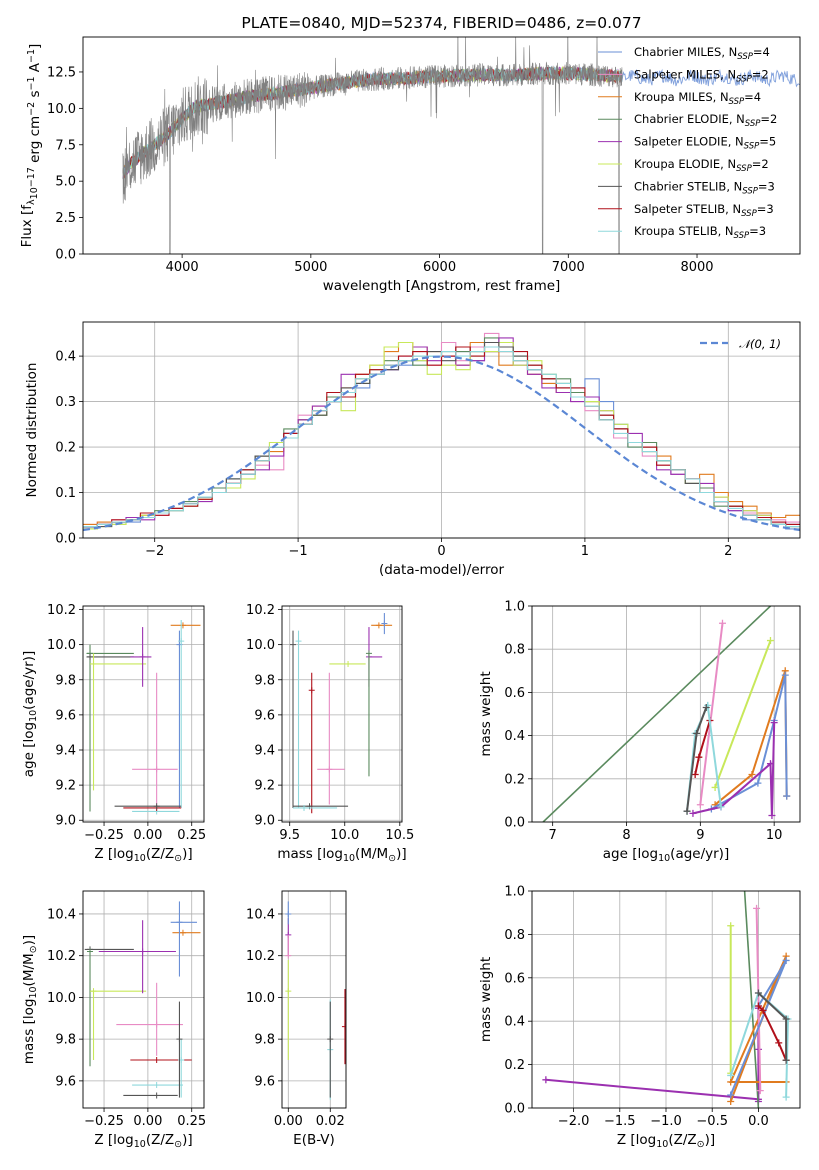 The height and width of the screenshot is (1170, 819). What do you see at coordinates (31, 56) in the screenshot?
I see `y-axis-label-part: −1` at bounding box center [31, 56].